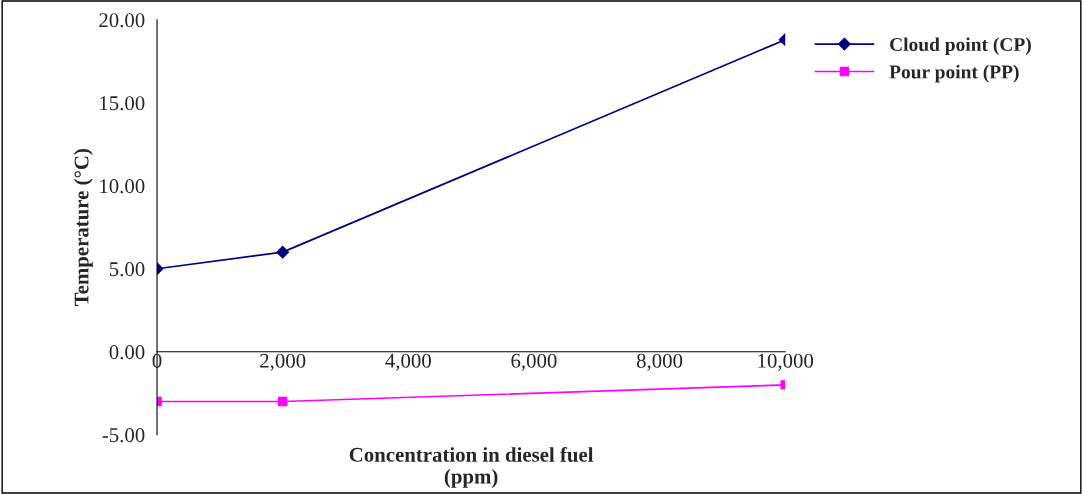 The height and width of the screenshot is (494, 1083). Describe the element at coordinates (83, 228) in the screenshot. I see `y-axis-title: Temperature (°C)` at that location.